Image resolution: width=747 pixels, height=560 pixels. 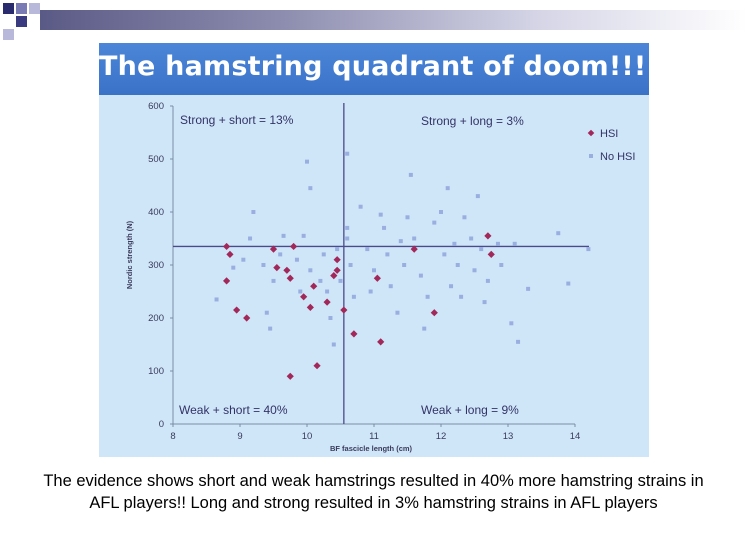 I want to click on y-tick-label: 0, so click(x=161, y=424).